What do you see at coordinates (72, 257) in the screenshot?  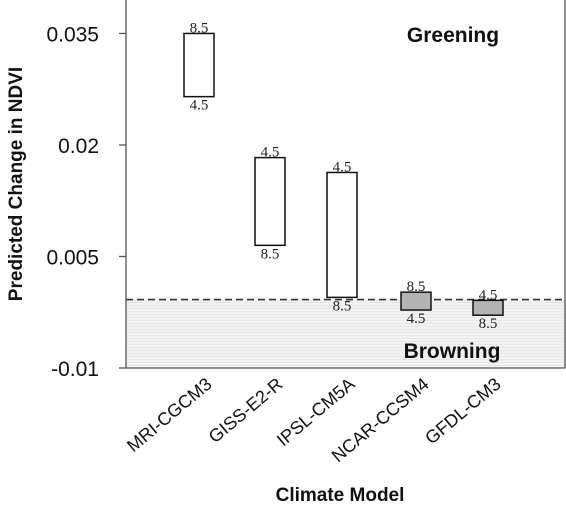 I see `y-tick-label: 0.005` at bounding box center [72, 257].